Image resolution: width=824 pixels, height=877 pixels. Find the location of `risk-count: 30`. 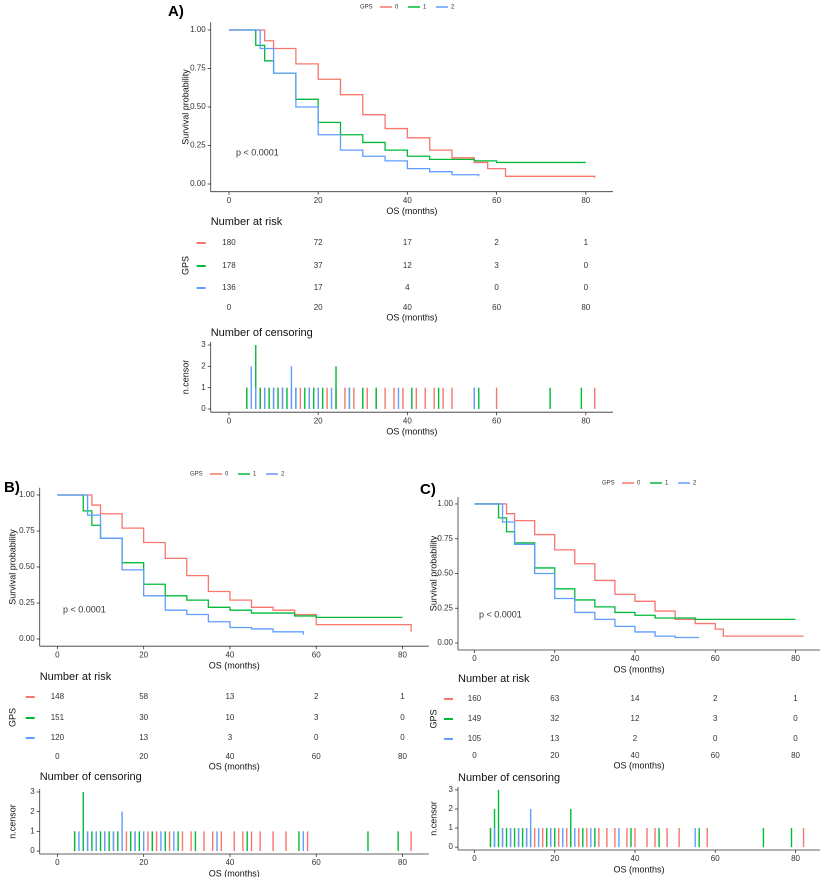

risk-count: 30 is located at coordinates (143, 717).